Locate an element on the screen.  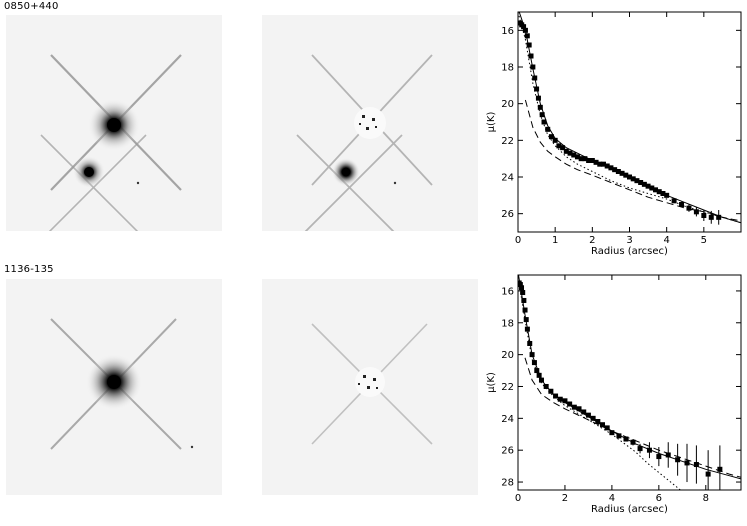
object-label-bottom: 1136-135 is located at coordinates (29, 269).